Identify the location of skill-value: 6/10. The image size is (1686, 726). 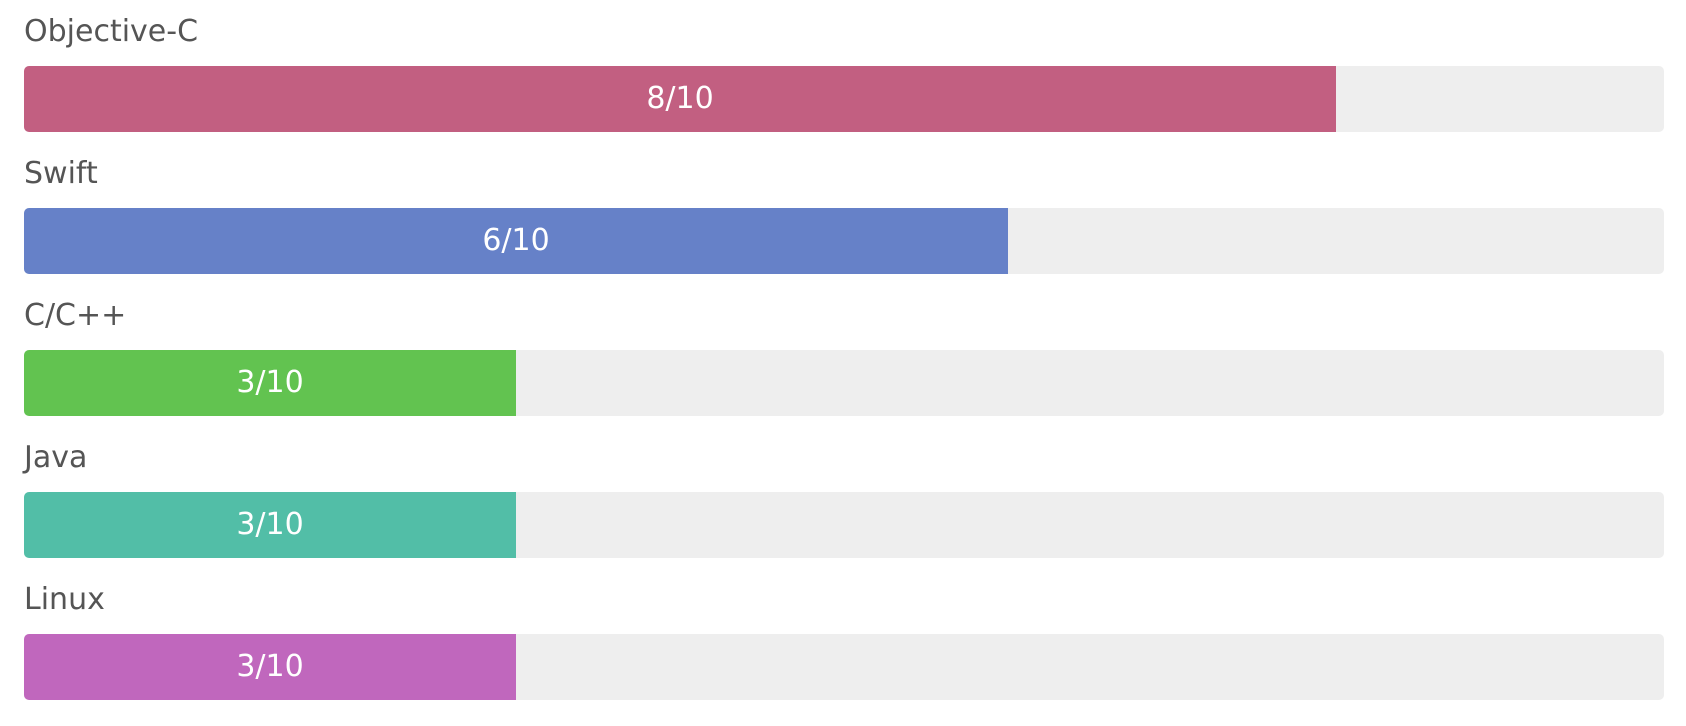
(516, 240).